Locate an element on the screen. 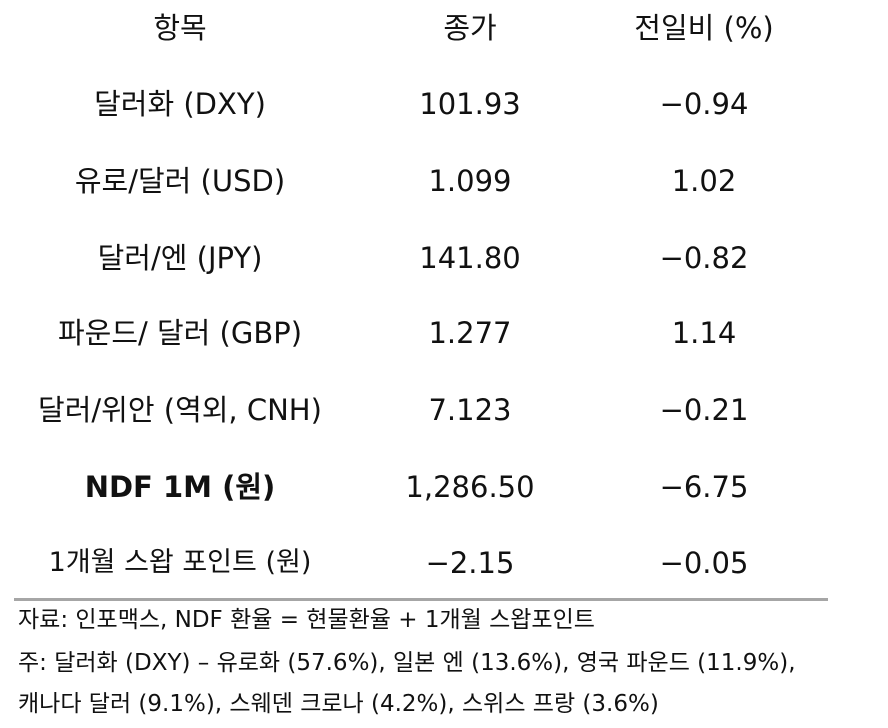 The width and height of the screenshot is (888, 728). row-change: −0.21 is located at coordinates (704, 410).